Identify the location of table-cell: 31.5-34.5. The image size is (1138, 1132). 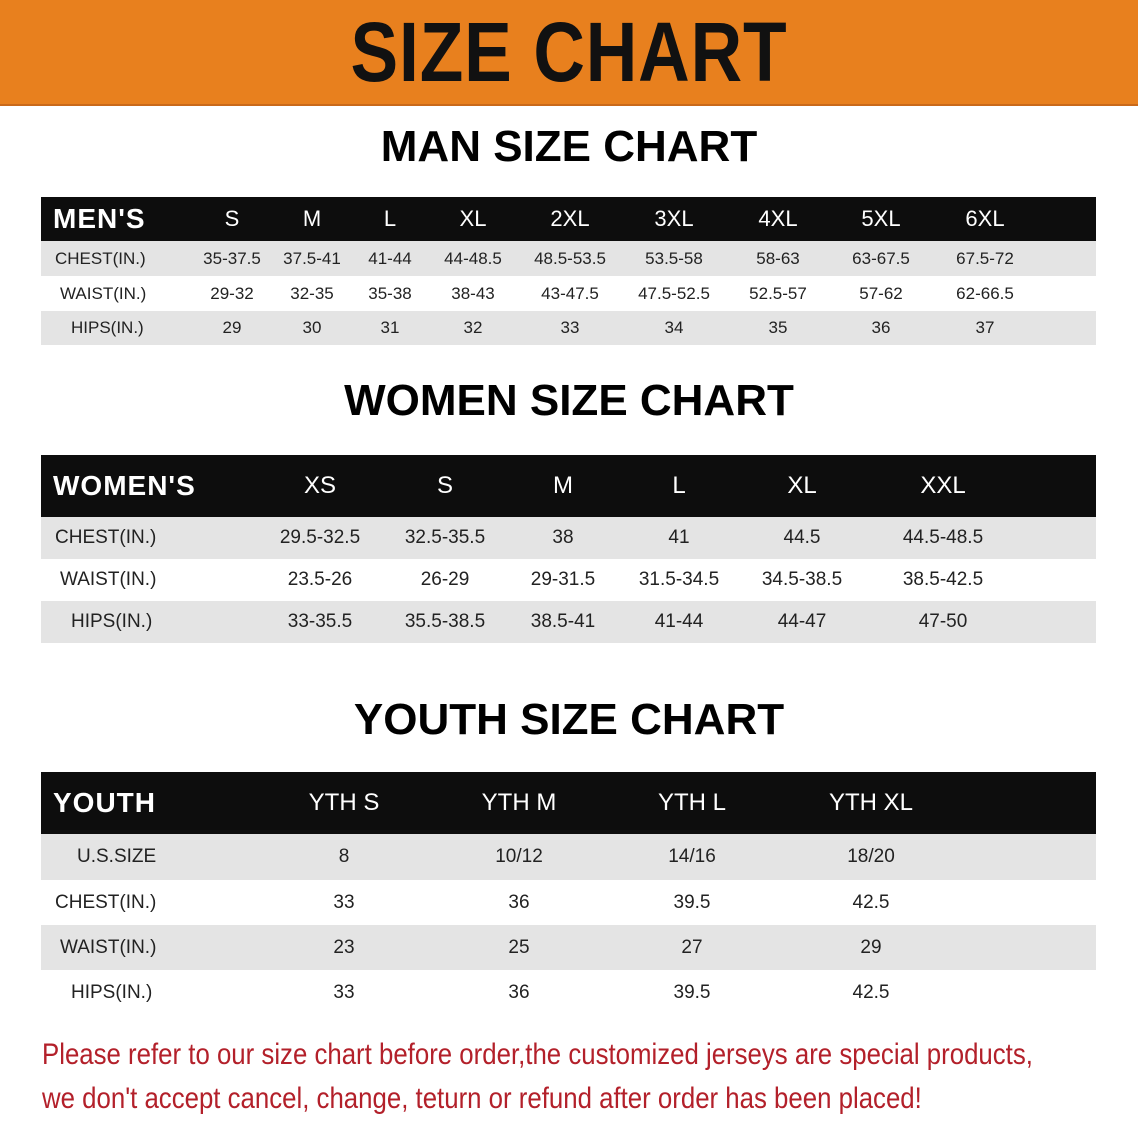
(679, 579).